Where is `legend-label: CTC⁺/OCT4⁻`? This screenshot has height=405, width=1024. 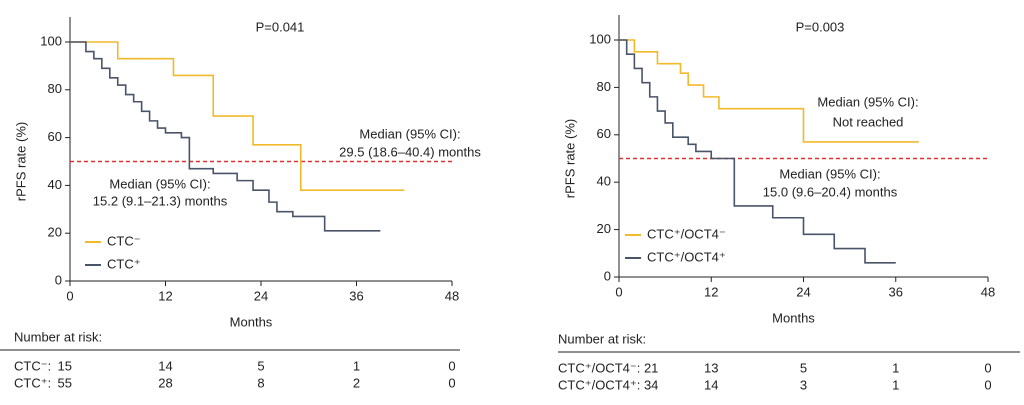 legend-label: CTC⁺/OCT4⁻ is located at coordinates (686, 233).